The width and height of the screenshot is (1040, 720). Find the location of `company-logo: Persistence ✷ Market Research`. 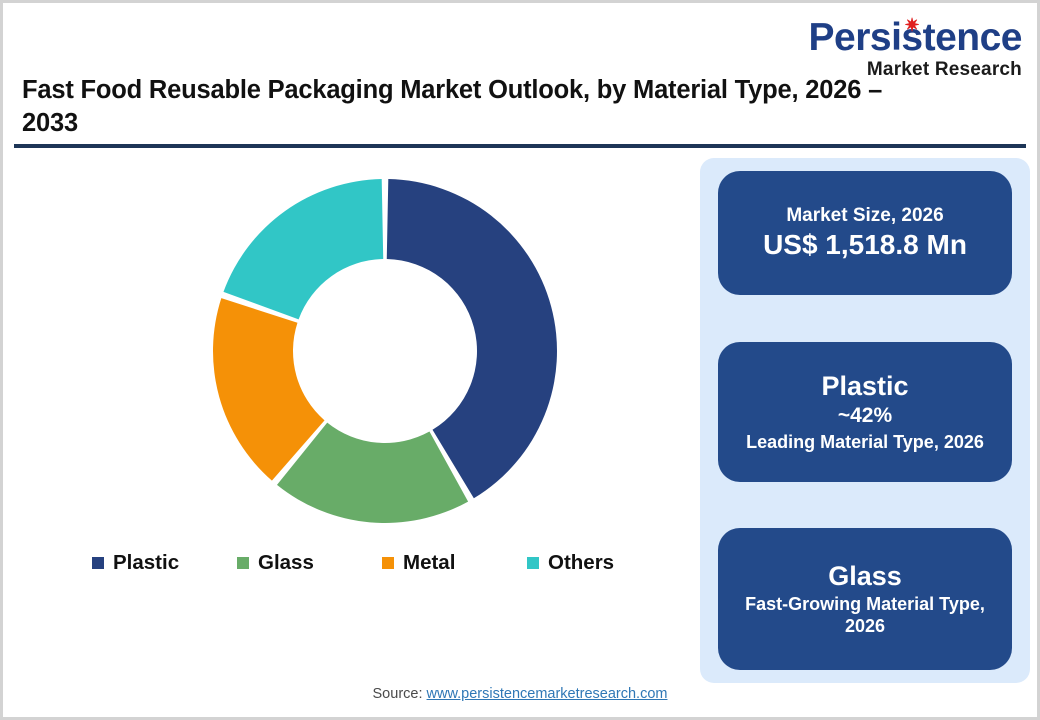

company-logo: Persistence ✷ Market Research is located at coordinates (915, 47).